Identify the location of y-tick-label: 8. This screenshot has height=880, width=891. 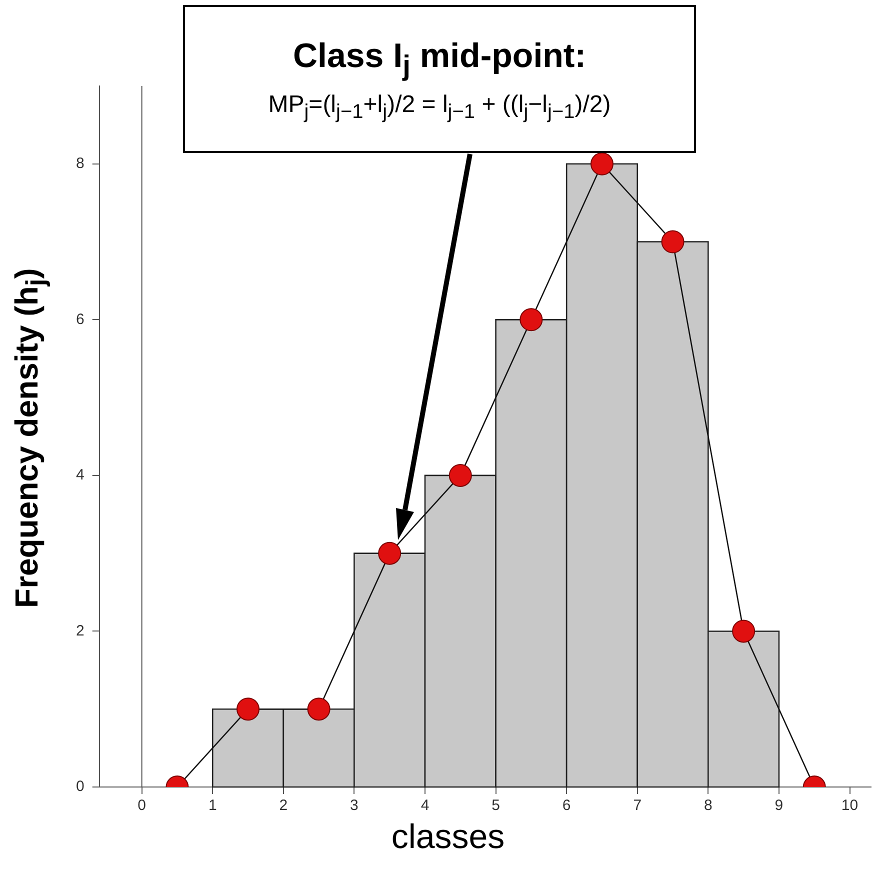
(80, 163).